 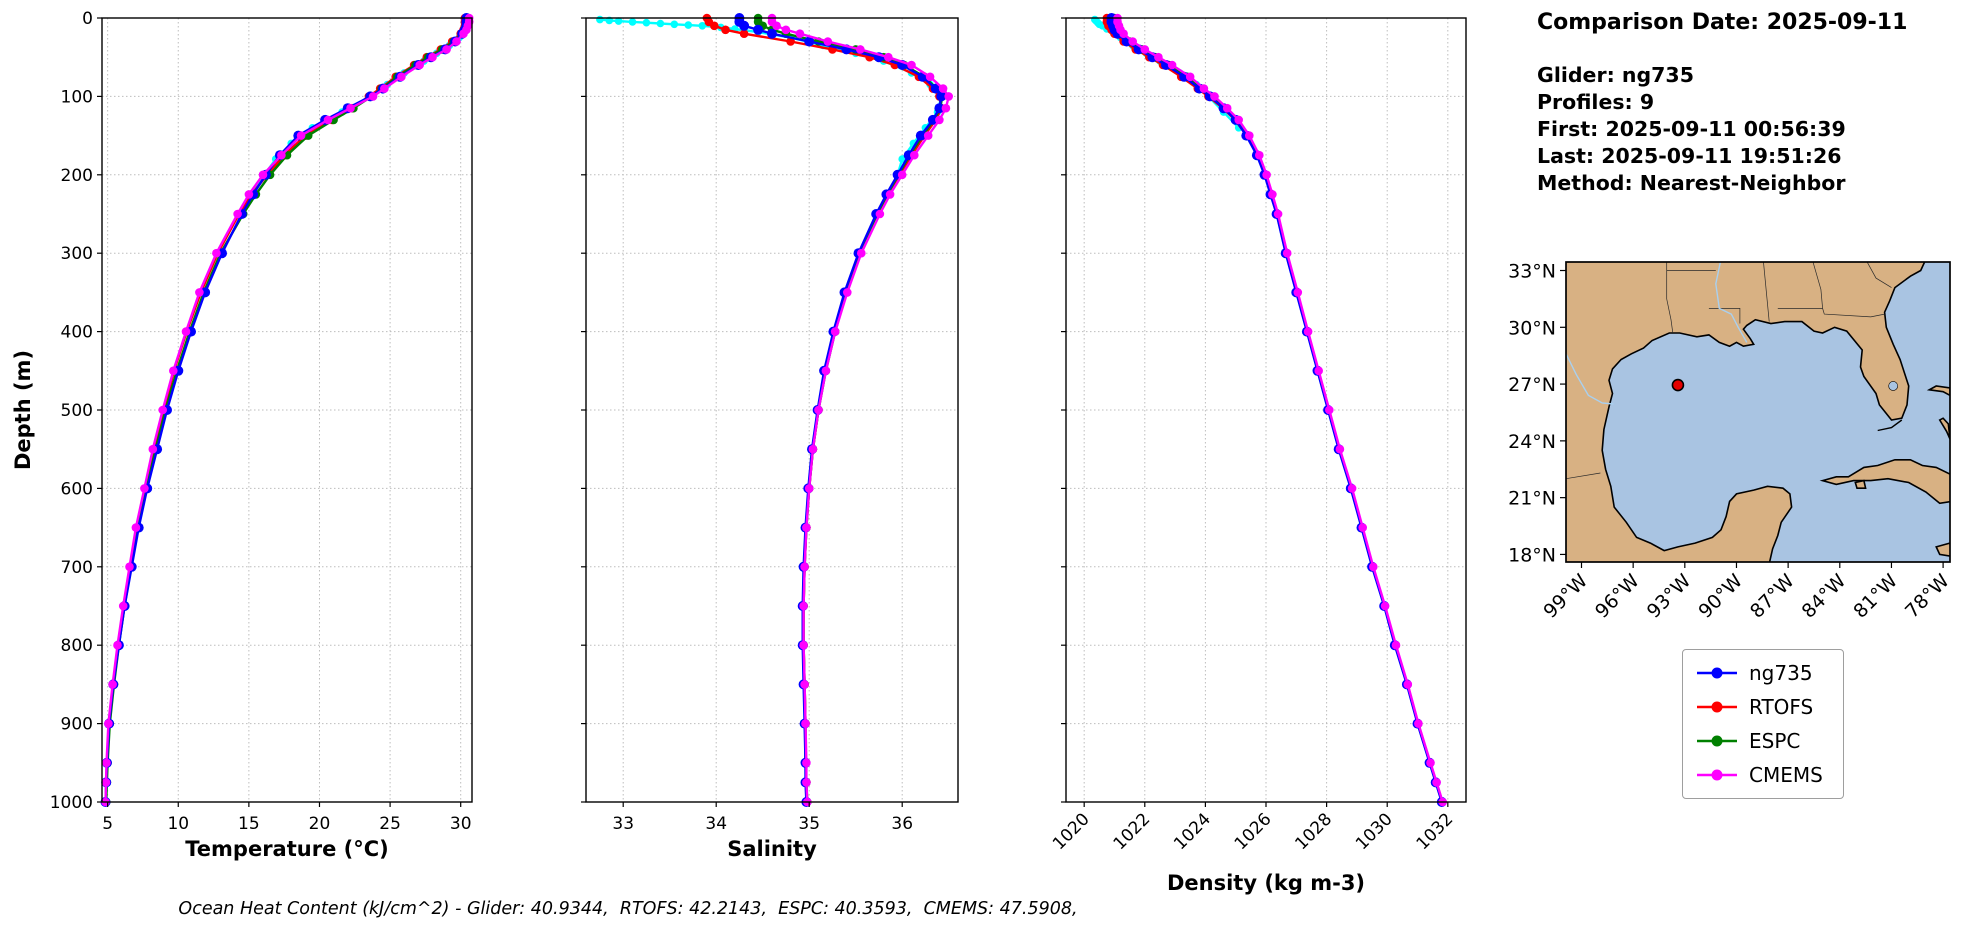 I want to click on map-lat-label: 30°N, so click(x=1532, y=328).